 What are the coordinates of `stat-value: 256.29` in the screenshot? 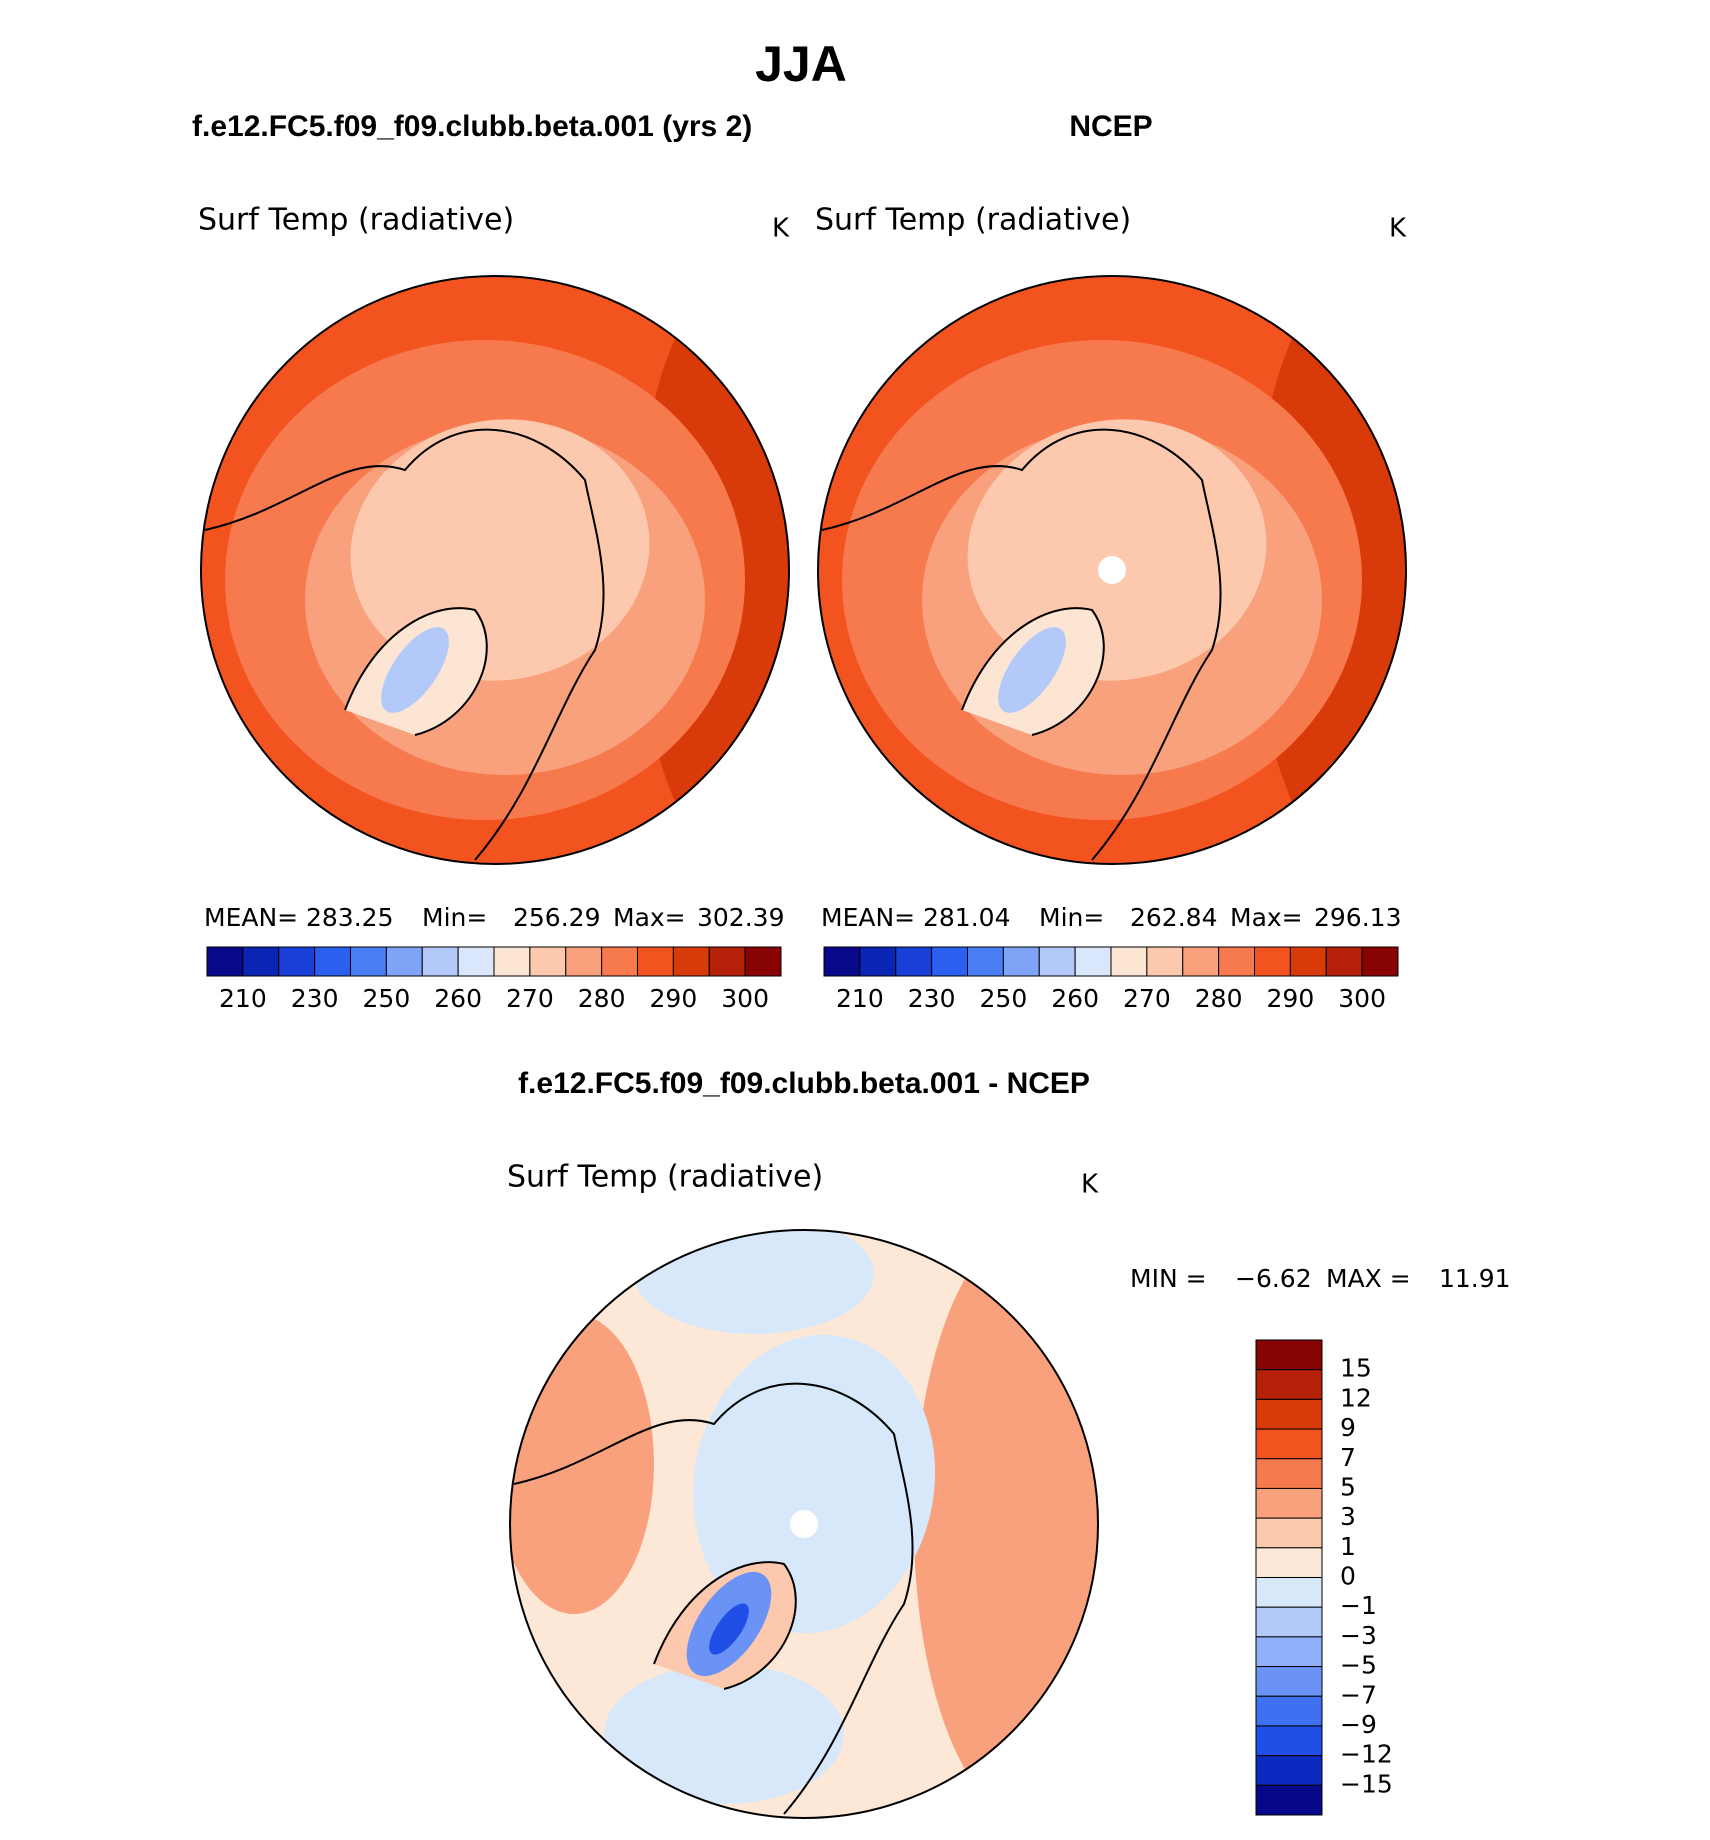 It's located at (556, 917).